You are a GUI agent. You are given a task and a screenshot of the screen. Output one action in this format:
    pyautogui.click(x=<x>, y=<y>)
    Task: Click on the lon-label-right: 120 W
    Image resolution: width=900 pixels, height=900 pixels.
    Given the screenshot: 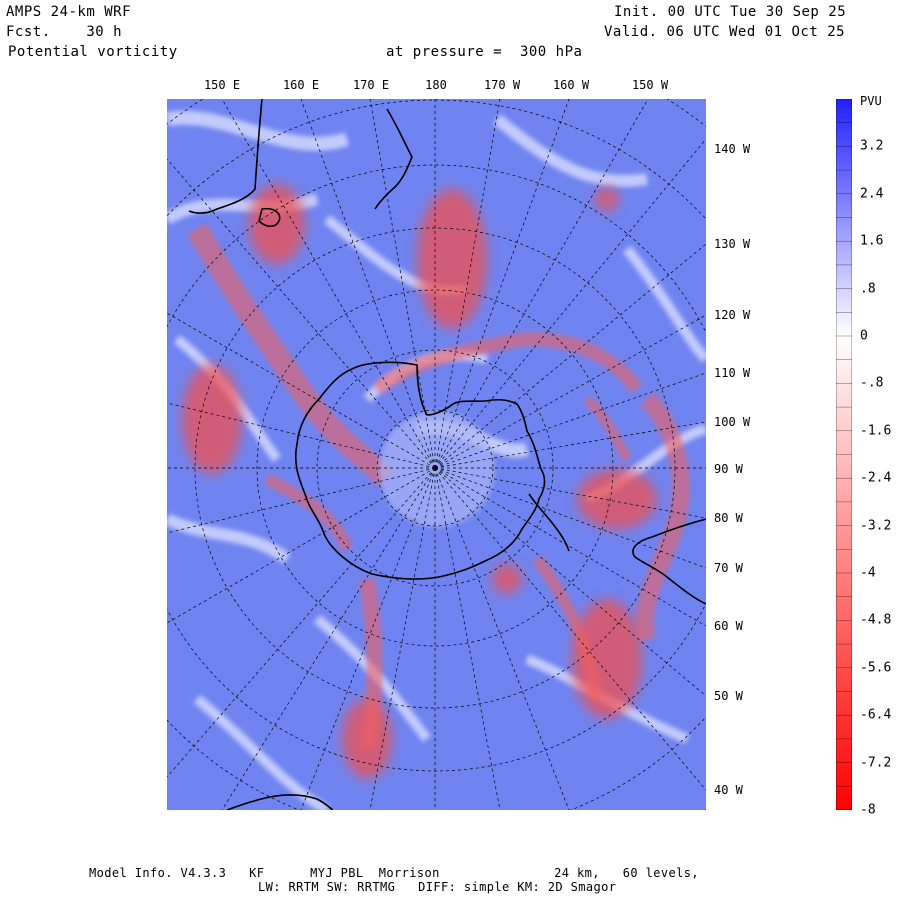 What is the action you would take?
    pyautogui.click(x=732, y=315)
    